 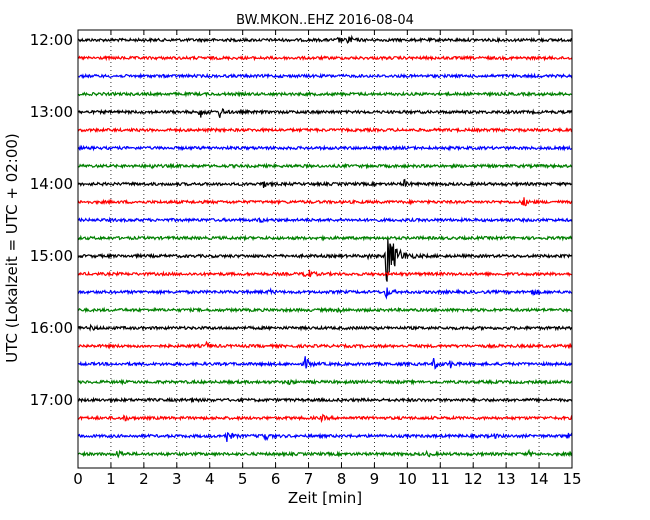 I want to click on x-tick-label-14: 14, so click(x=539, y=479).